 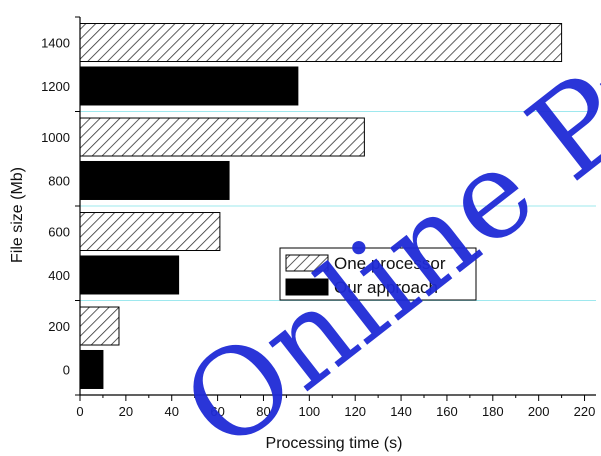 What do you see at coordinates (307, 263) in the screenshot?
I see `legend-swatch-one-processor` at bounding box center [307, 263].